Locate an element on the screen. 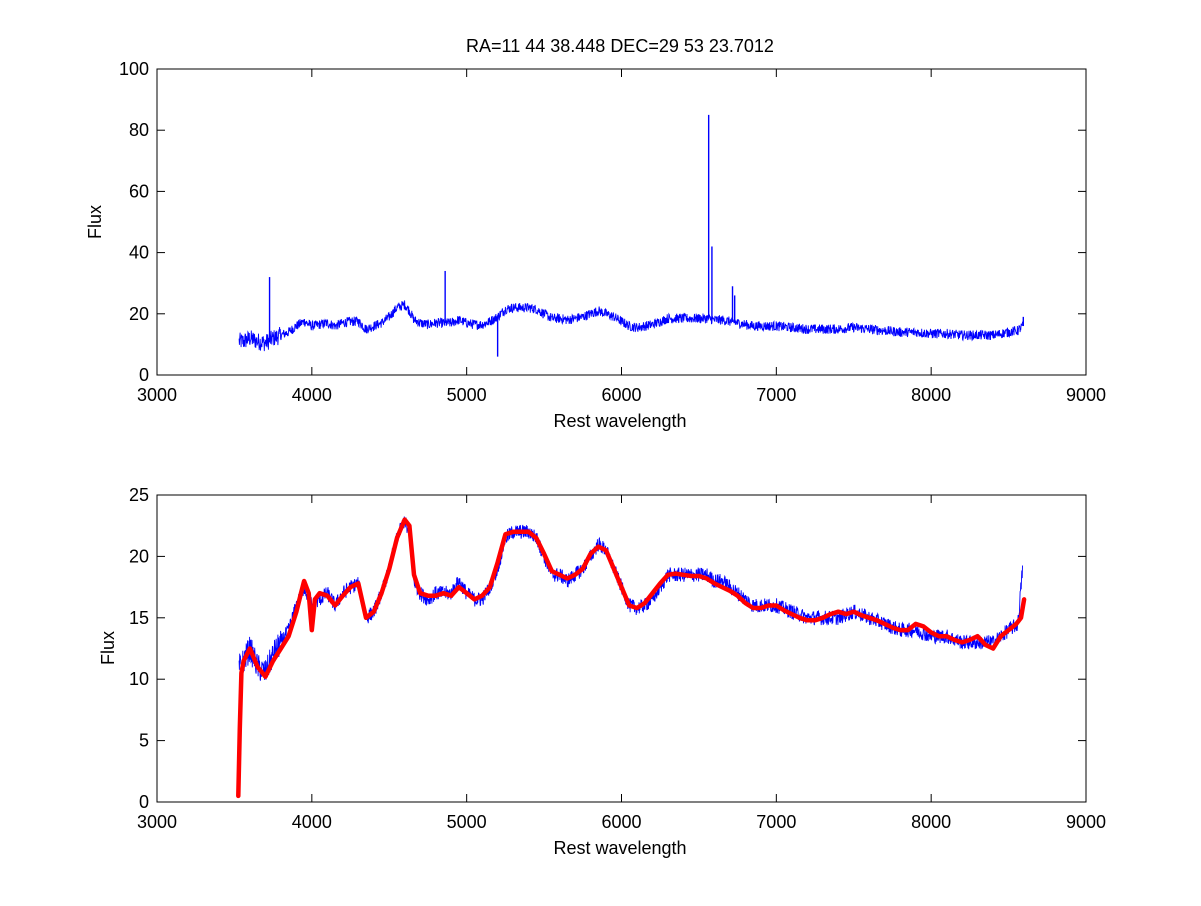 This screenshot has height=906, width=1201. bottom-panel-xlabel: Rest wavelength is located at coordinates (619, 848).